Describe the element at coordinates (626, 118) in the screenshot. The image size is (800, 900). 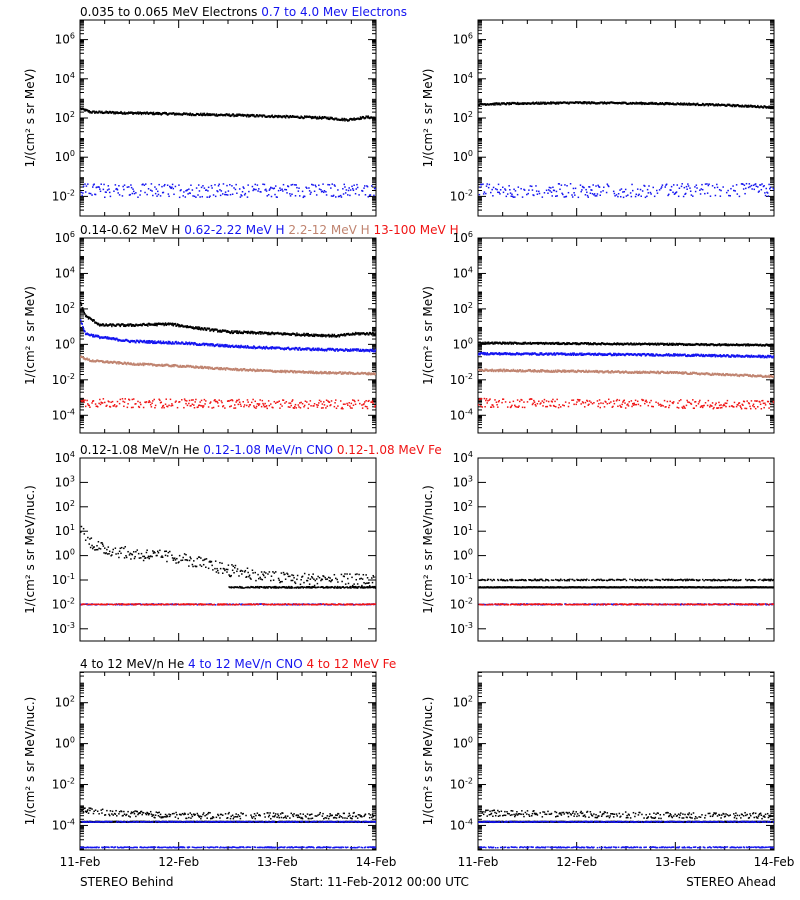
I see `plot-frame` at that location.